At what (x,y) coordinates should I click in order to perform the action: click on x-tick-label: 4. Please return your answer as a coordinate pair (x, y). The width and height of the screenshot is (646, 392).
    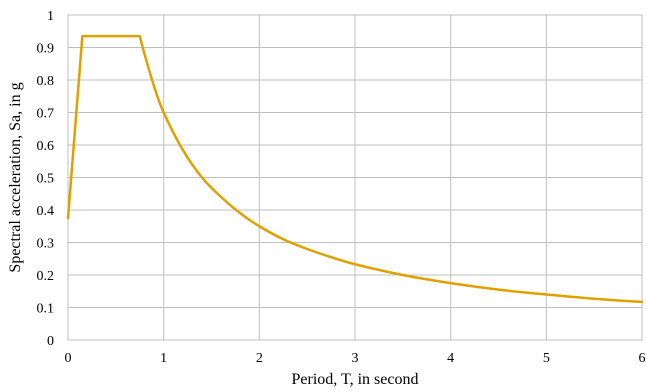
    Looking at the image, I should click on (450, 358).